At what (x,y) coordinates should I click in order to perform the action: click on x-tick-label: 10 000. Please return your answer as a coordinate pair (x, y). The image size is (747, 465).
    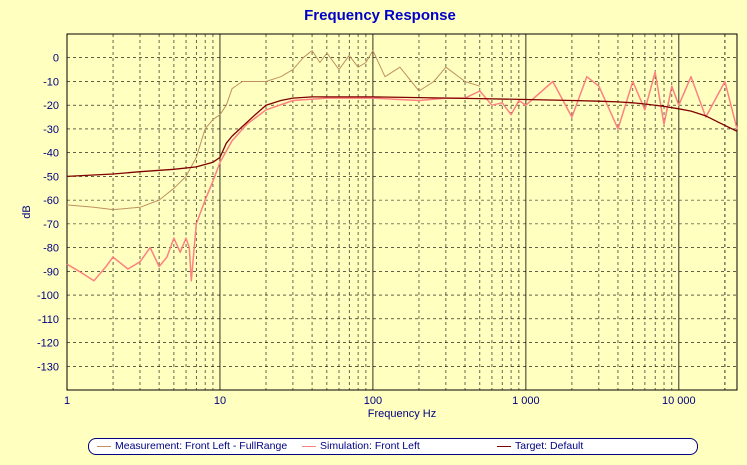
    Looking at the image, I should click on (679, 401).